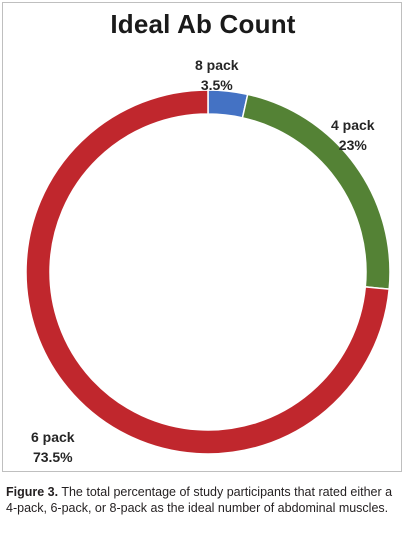  What do you see at coordinates (203, 24) in the screenshot?
I see `chart-title: Ideal Ab Count` at bounding box center [203, 24].